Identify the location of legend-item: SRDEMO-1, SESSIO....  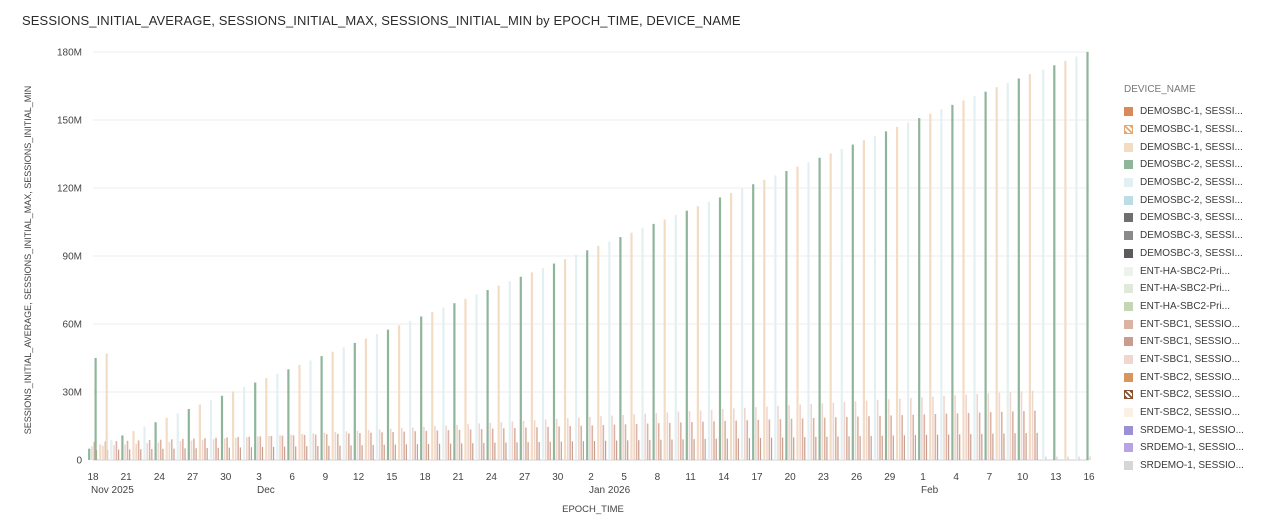
(1190, 448).